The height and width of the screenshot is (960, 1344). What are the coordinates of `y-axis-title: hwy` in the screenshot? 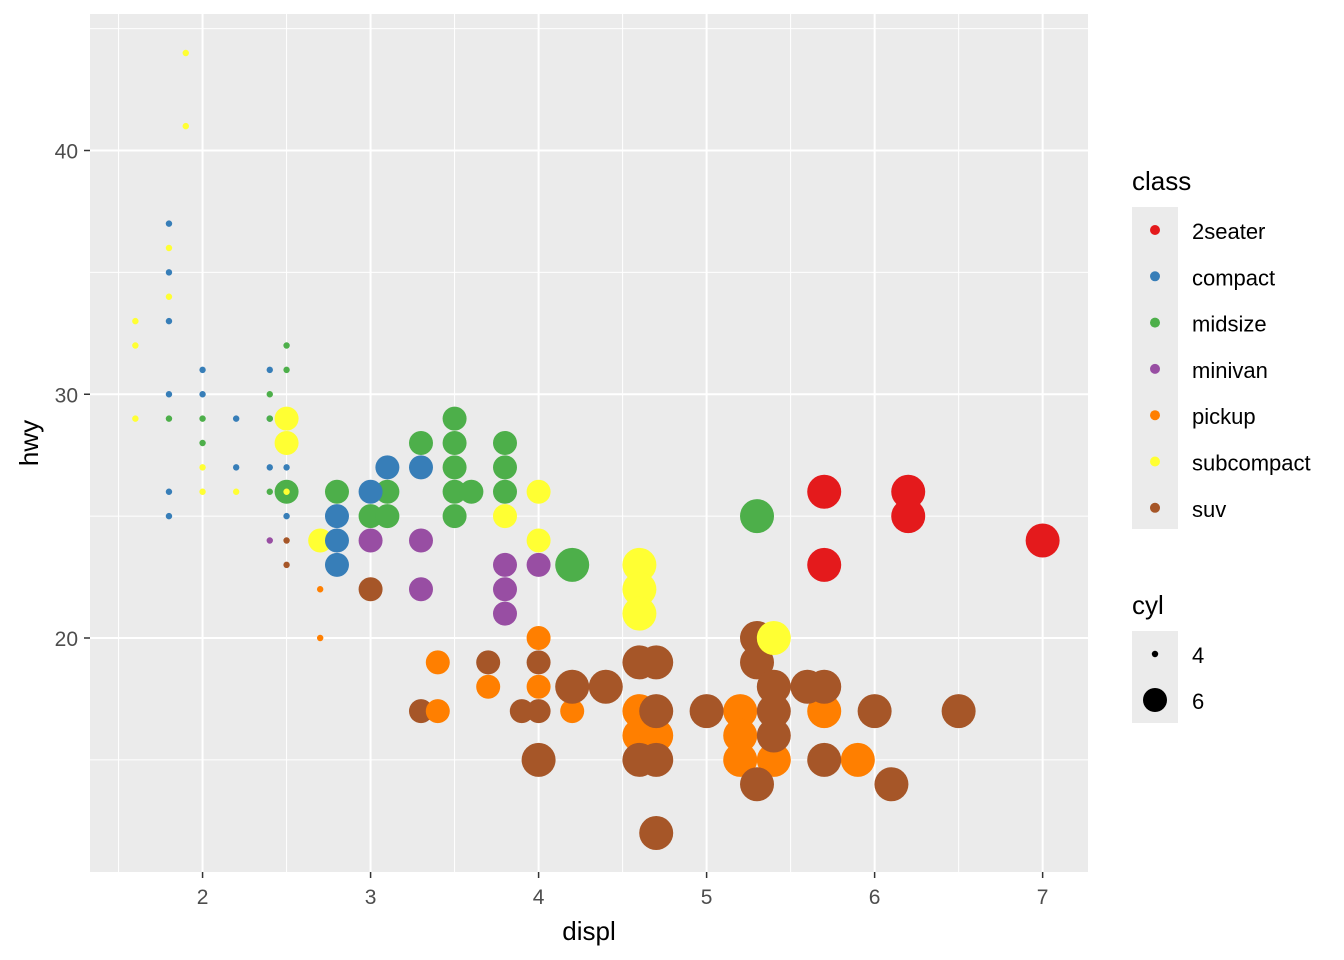 It's located at (29, 443).